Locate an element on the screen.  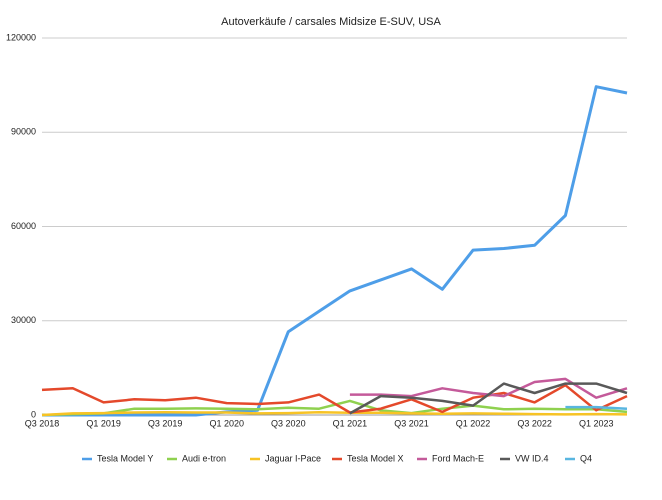
x-tick-label: Q1 2019 is located at coordinates (103, 423).